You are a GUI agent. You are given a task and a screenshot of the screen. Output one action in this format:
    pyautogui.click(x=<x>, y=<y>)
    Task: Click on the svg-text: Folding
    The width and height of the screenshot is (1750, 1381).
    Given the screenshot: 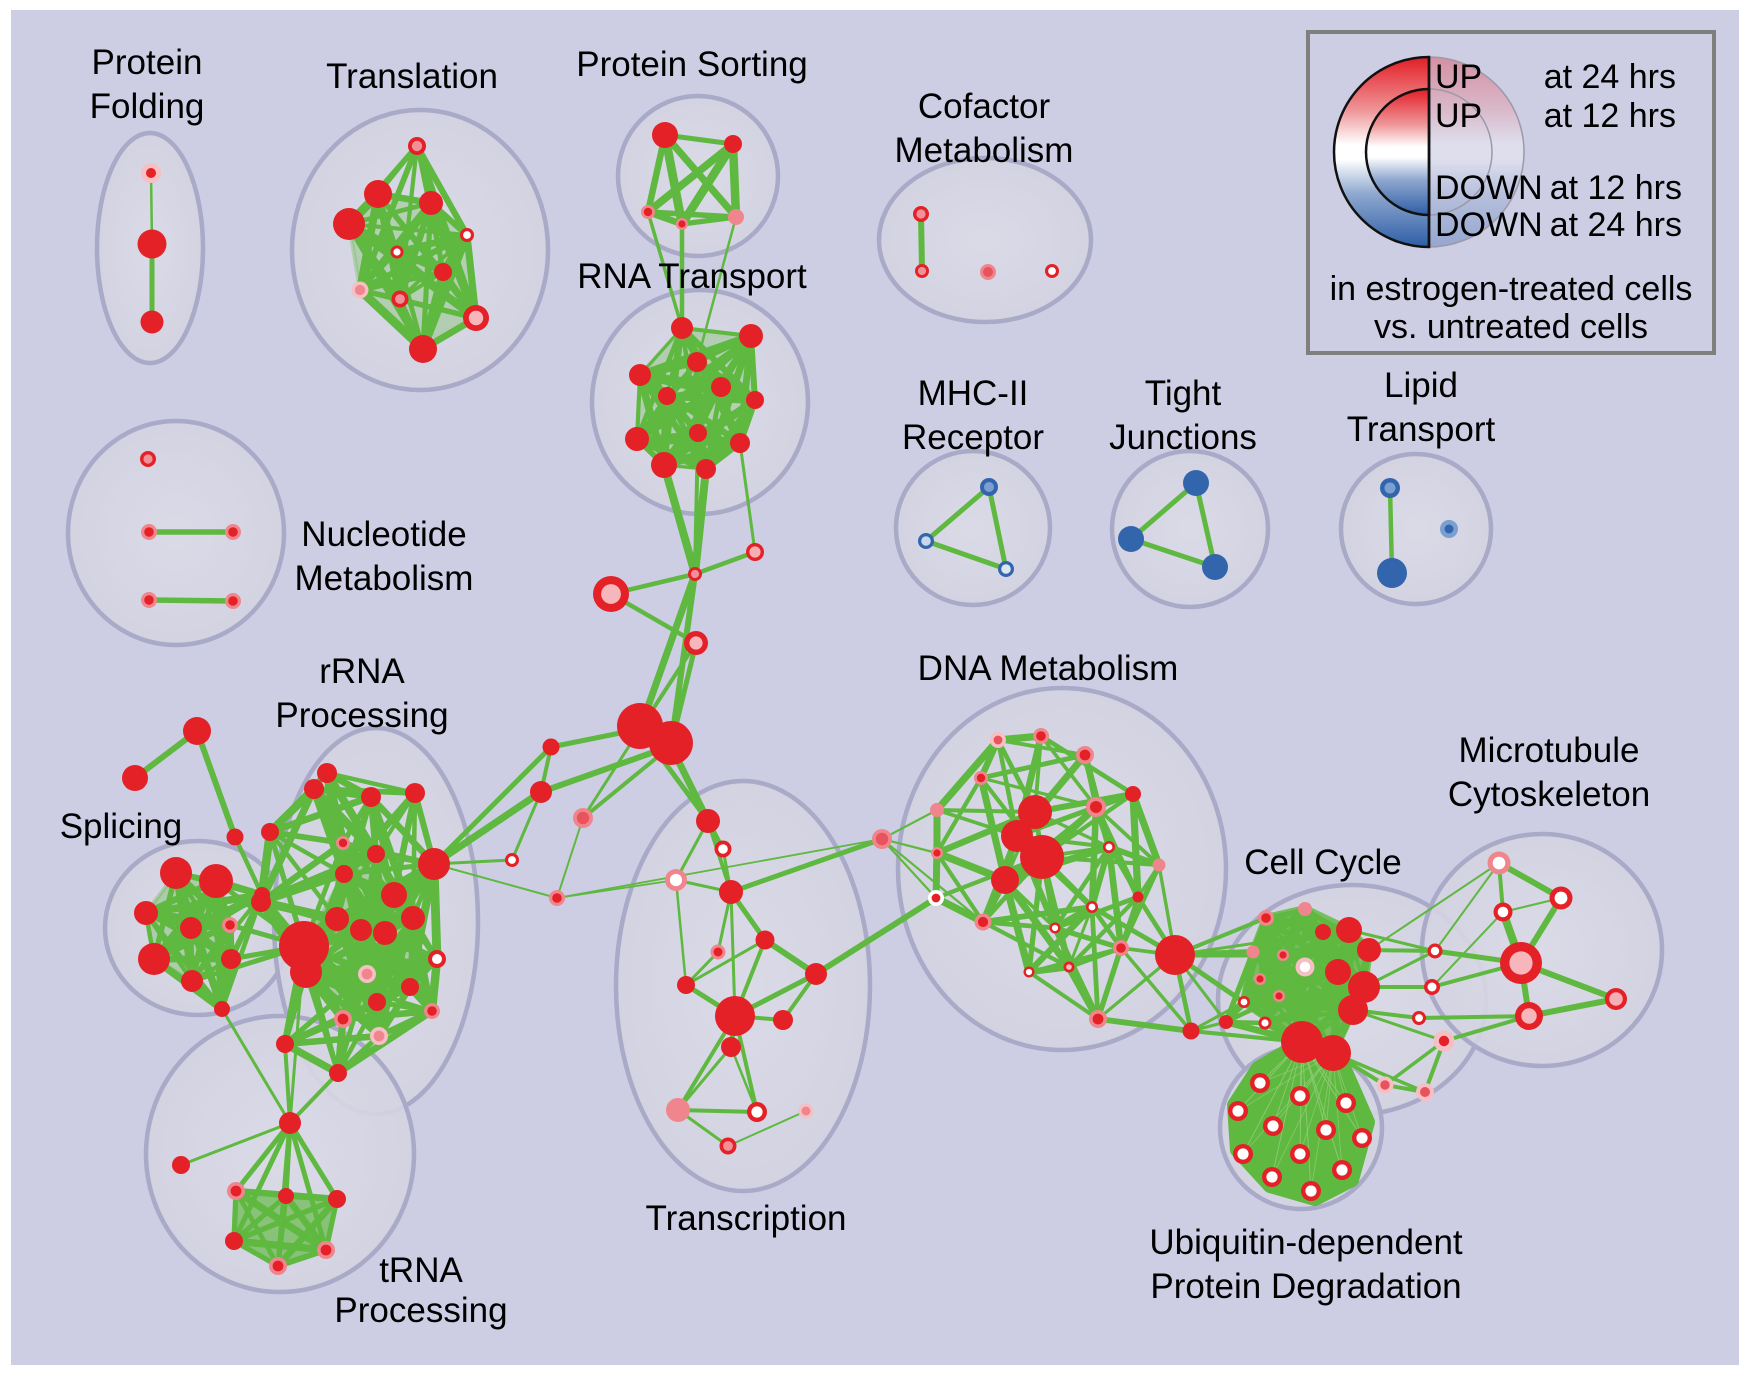 What is the action you would take?
    pyautogui.click(x=147, y=106)
    